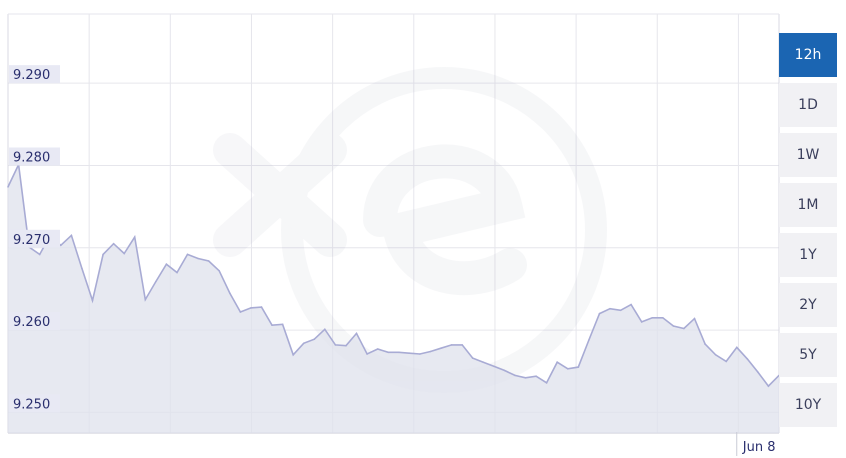 The width and height of the screenshot is (846, 458). Describe the element at coordinates (808, 205) in the screenshot. I see `range-button-1m: 1M` at that location.